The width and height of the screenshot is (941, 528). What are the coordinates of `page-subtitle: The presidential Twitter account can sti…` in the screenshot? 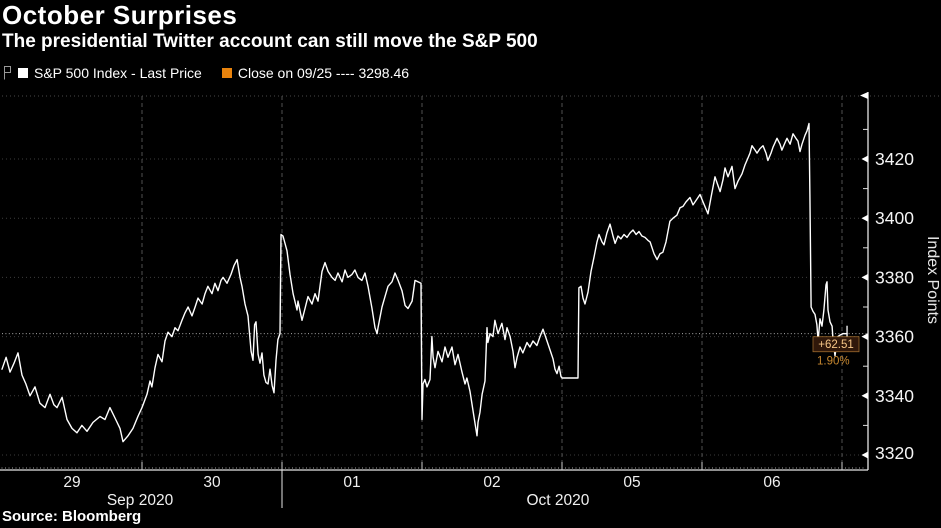 It's located at (270, 41).